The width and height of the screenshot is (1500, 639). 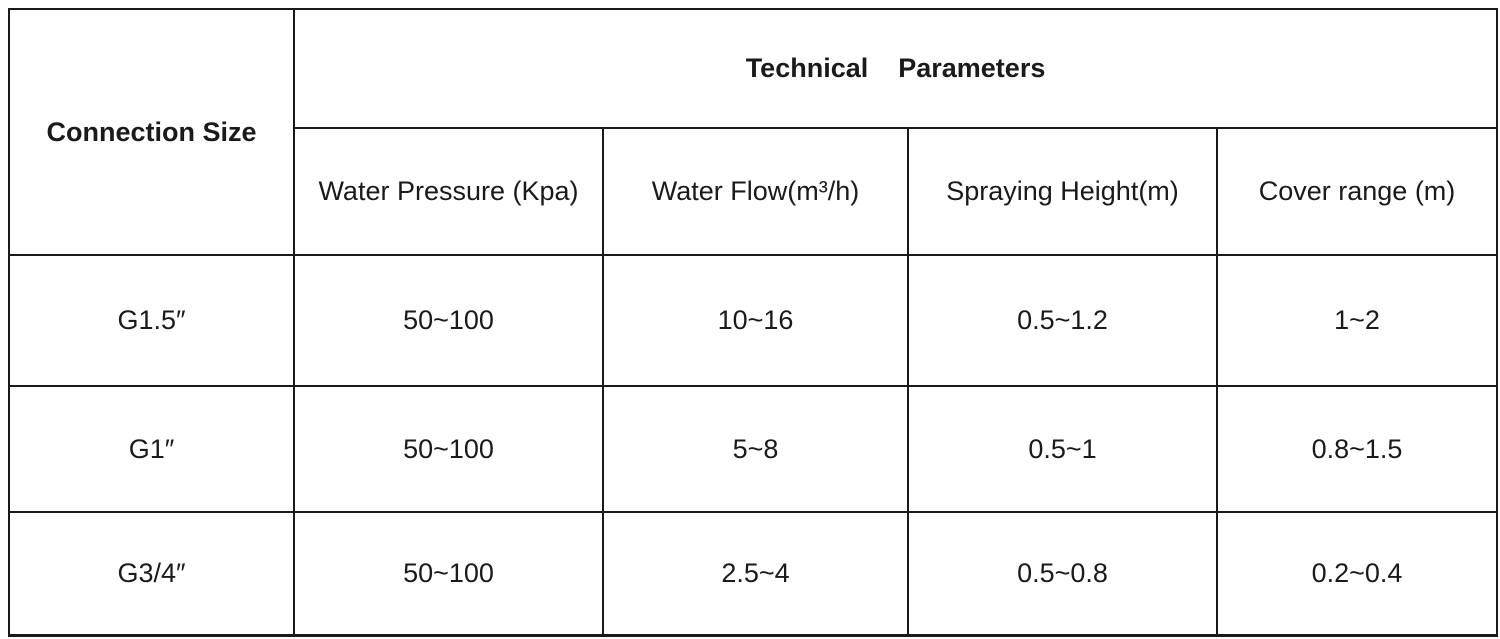 What do you see at coordinates (151, 320) in the screenshot?
I see `cell-connection-size: G1.5″` at bounding box center [151, 320].